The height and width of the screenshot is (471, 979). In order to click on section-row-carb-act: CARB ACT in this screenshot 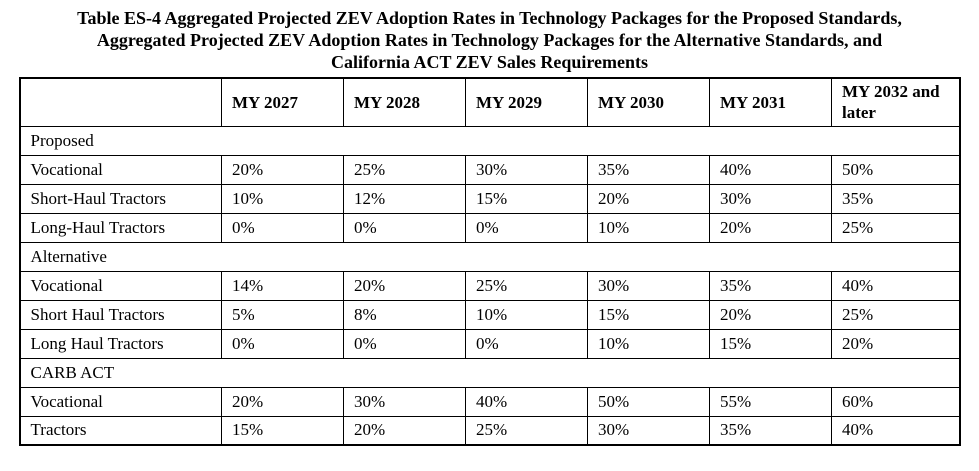, I will do `click(489, 372)`.